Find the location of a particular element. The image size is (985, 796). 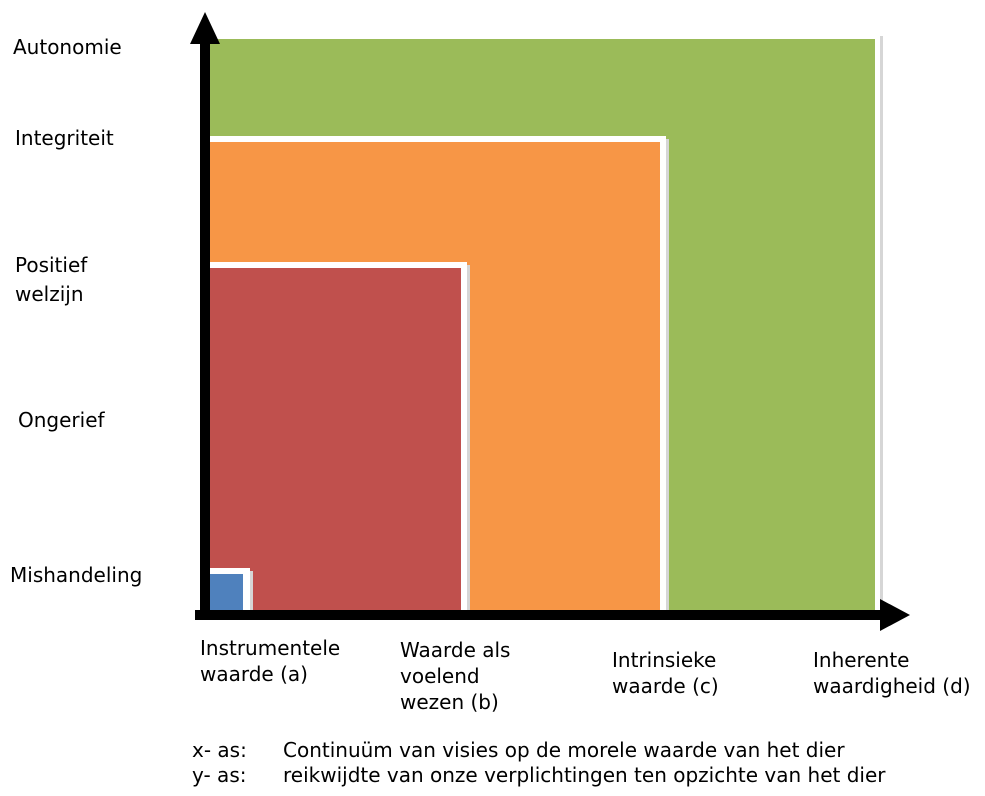

x-axis-line is located at coordinates (539, 615).